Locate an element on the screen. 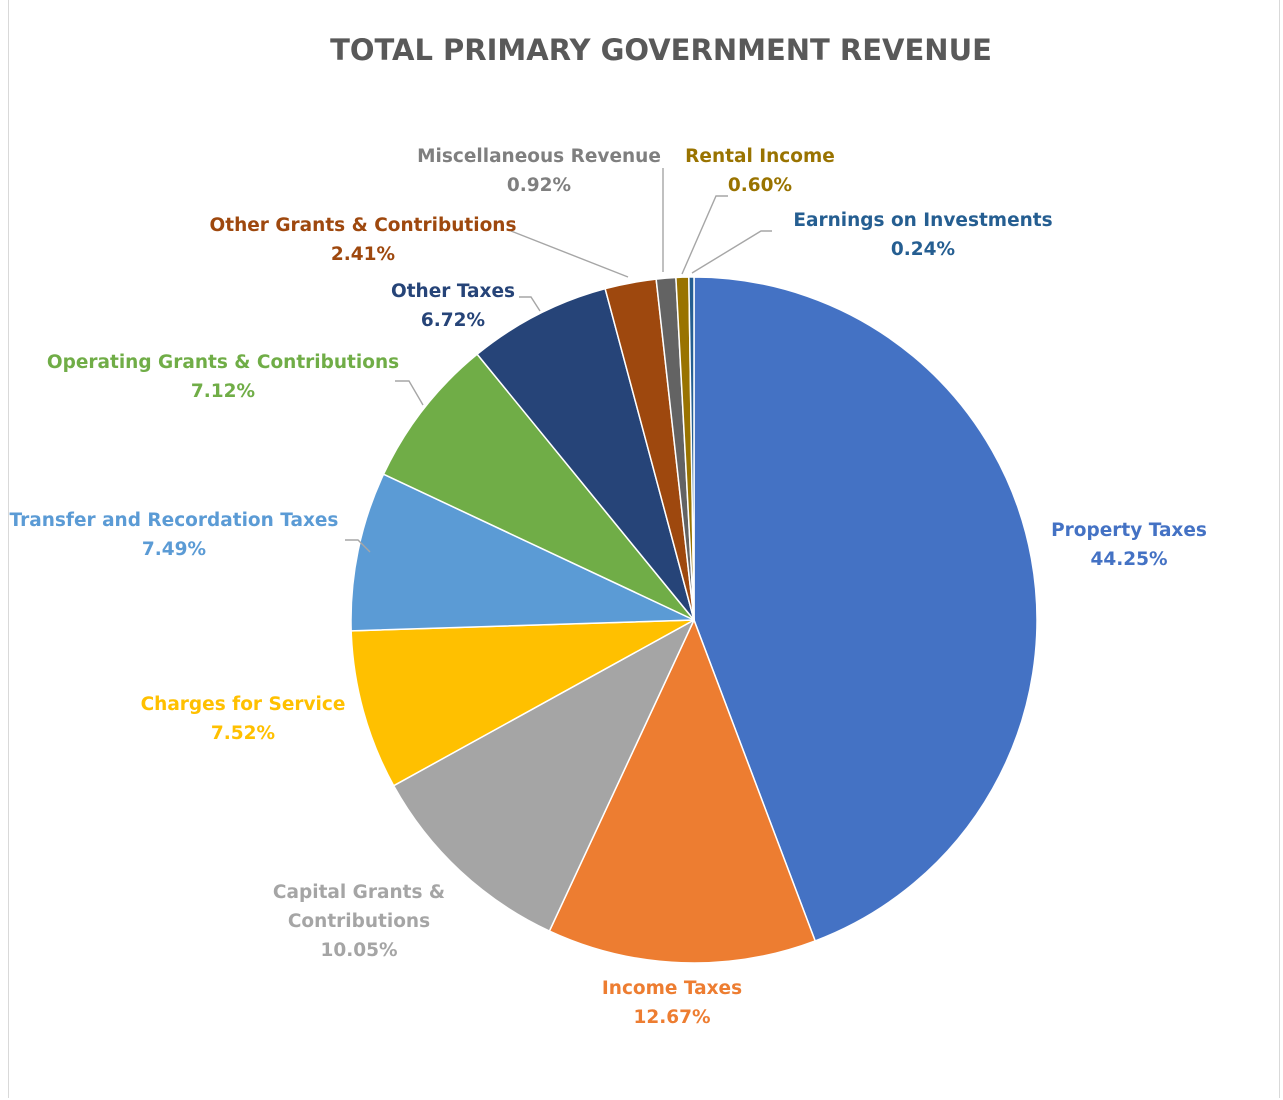  leader-line-other-grants-and-contributions is located at coordinates (569, 254).